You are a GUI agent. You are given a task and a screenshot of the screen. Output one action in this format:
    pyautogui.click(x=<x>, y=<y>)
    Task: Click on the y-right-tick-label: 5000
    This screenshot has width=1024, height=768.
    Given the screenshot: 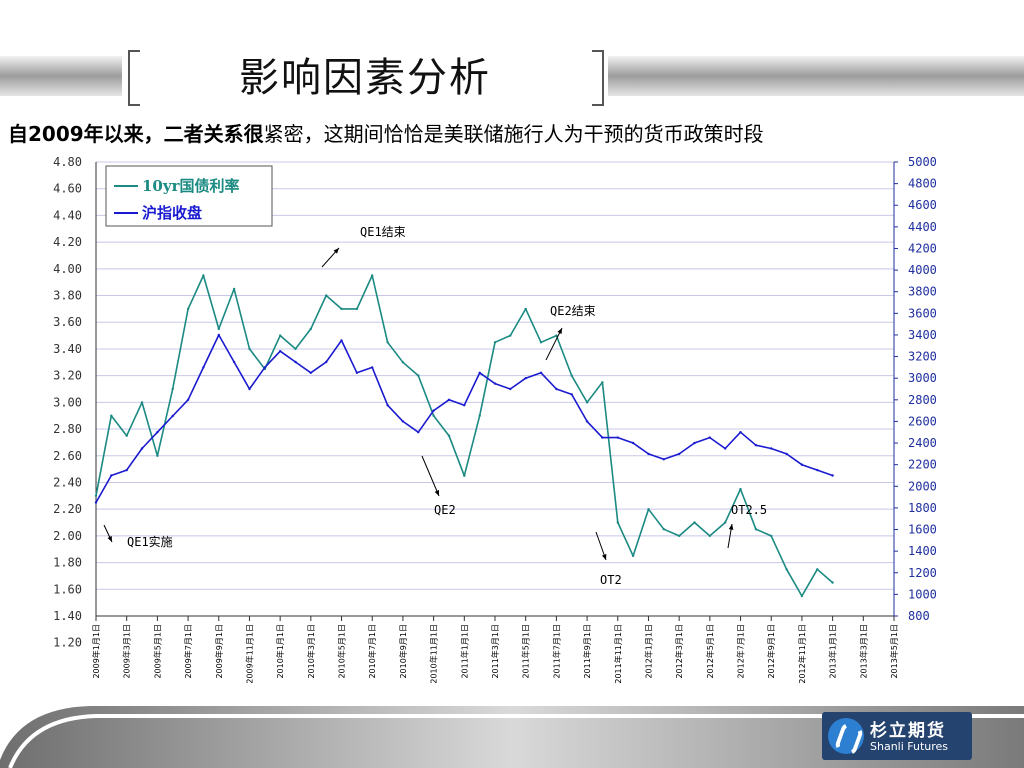 What is the action you would take?
    pyautogui.click(x=922, y=162)
    